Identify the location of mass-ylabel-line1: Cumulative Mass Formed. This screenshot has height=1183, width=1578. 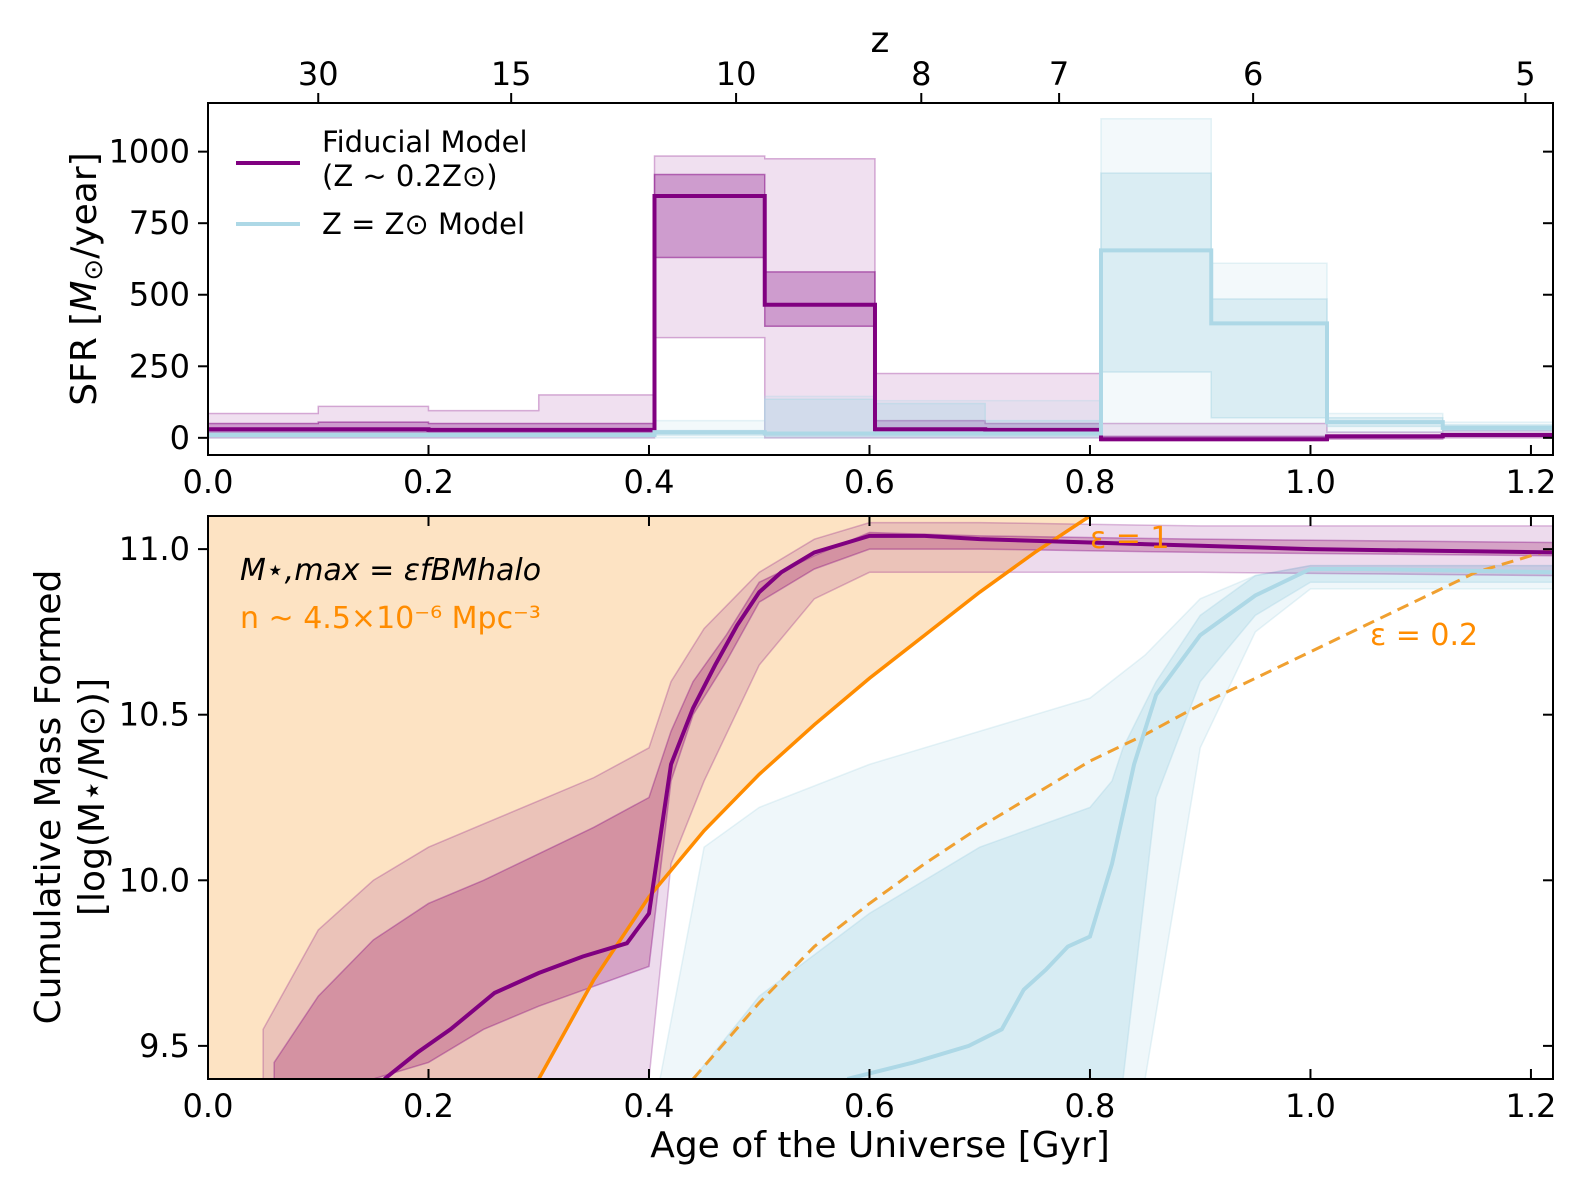
(48, 797).